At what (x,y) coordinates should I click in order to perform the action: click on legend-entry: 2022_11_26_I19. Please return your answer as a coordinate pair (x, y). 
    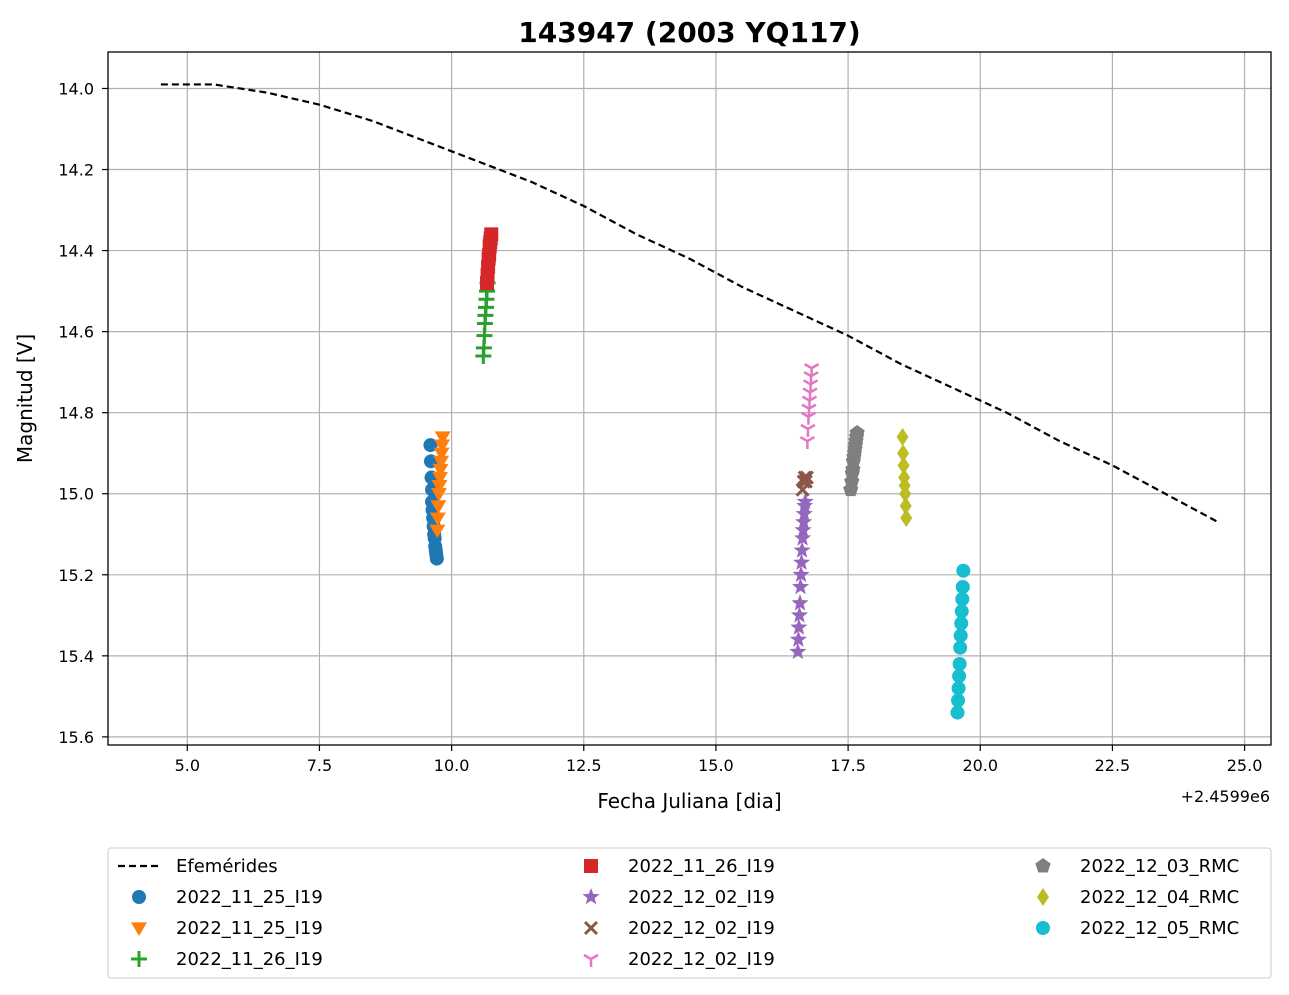
    Looking at the image, I should click on (679, 866).